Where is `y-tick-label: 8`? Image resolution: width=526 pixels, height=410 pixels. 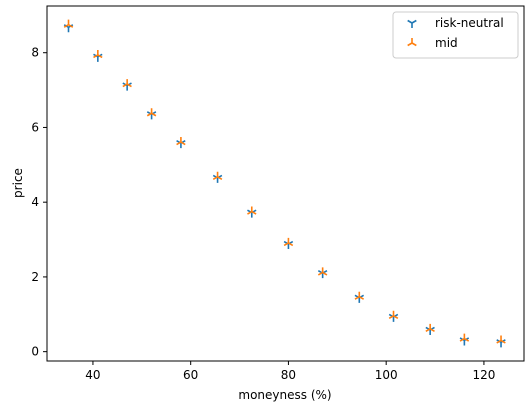
y-tick-label: 8 is located at coordinates (35, 53).